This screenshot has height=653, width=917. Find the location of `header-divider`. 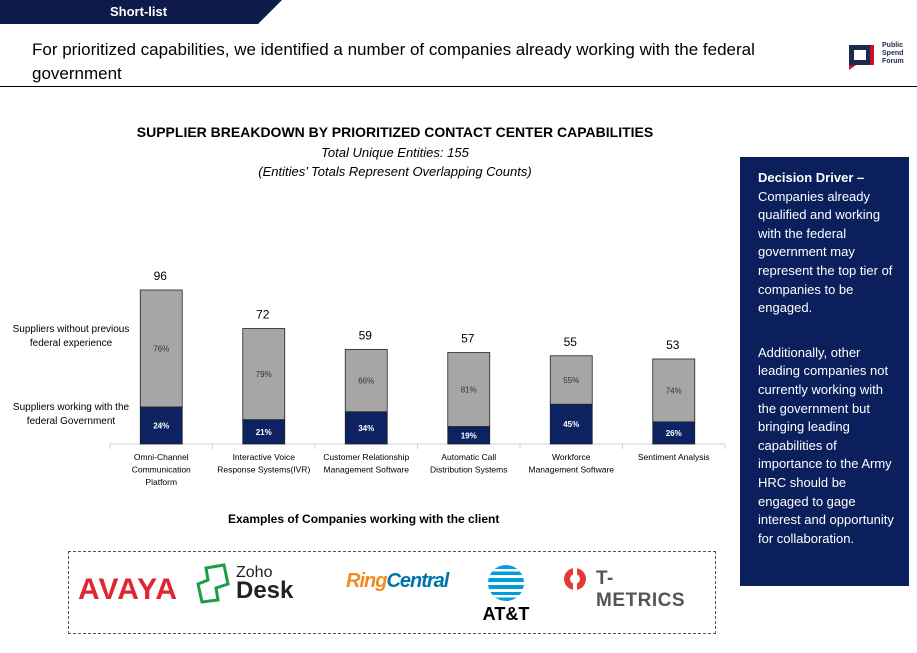

header-divider is located at coordinates (458, 86).